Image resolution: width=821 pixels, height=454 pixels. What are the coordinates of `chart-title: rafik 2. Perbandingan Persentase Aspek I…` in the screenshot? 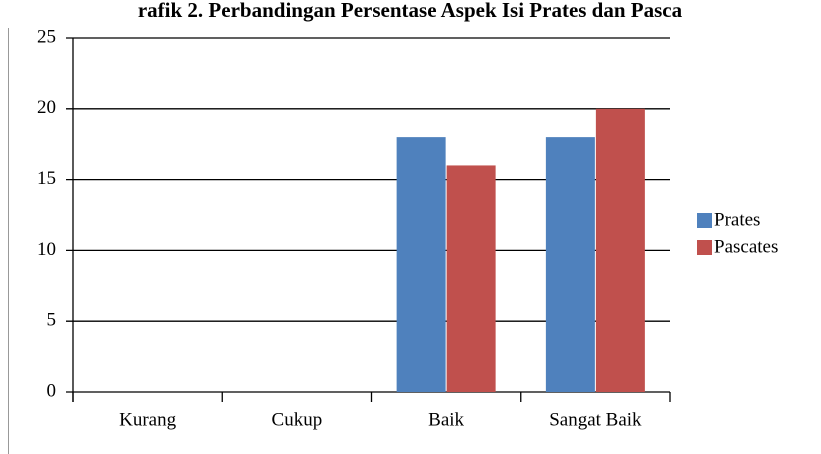 It's located at (410, 11).